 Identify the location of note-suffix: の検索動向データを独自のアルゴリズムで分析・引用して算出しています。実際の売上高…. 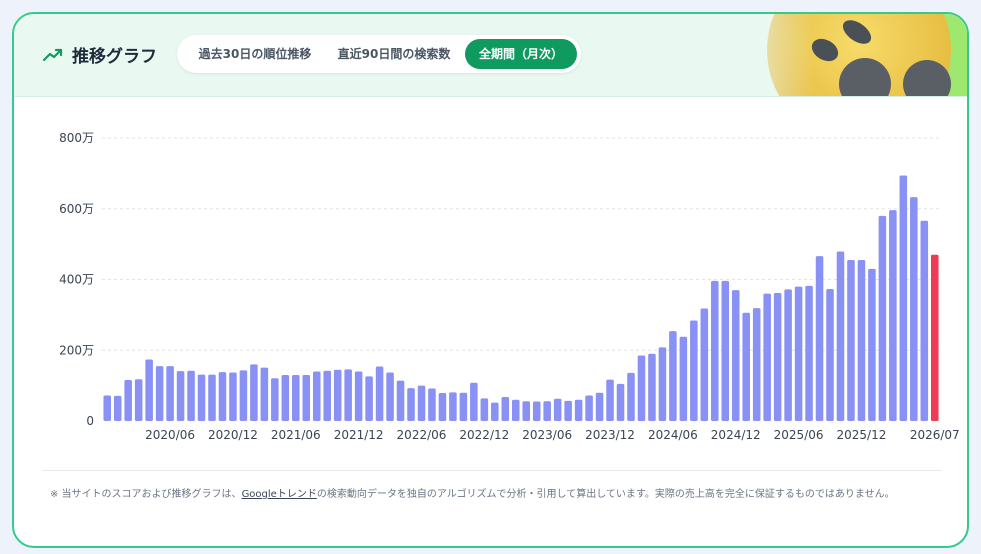
(605, 494).